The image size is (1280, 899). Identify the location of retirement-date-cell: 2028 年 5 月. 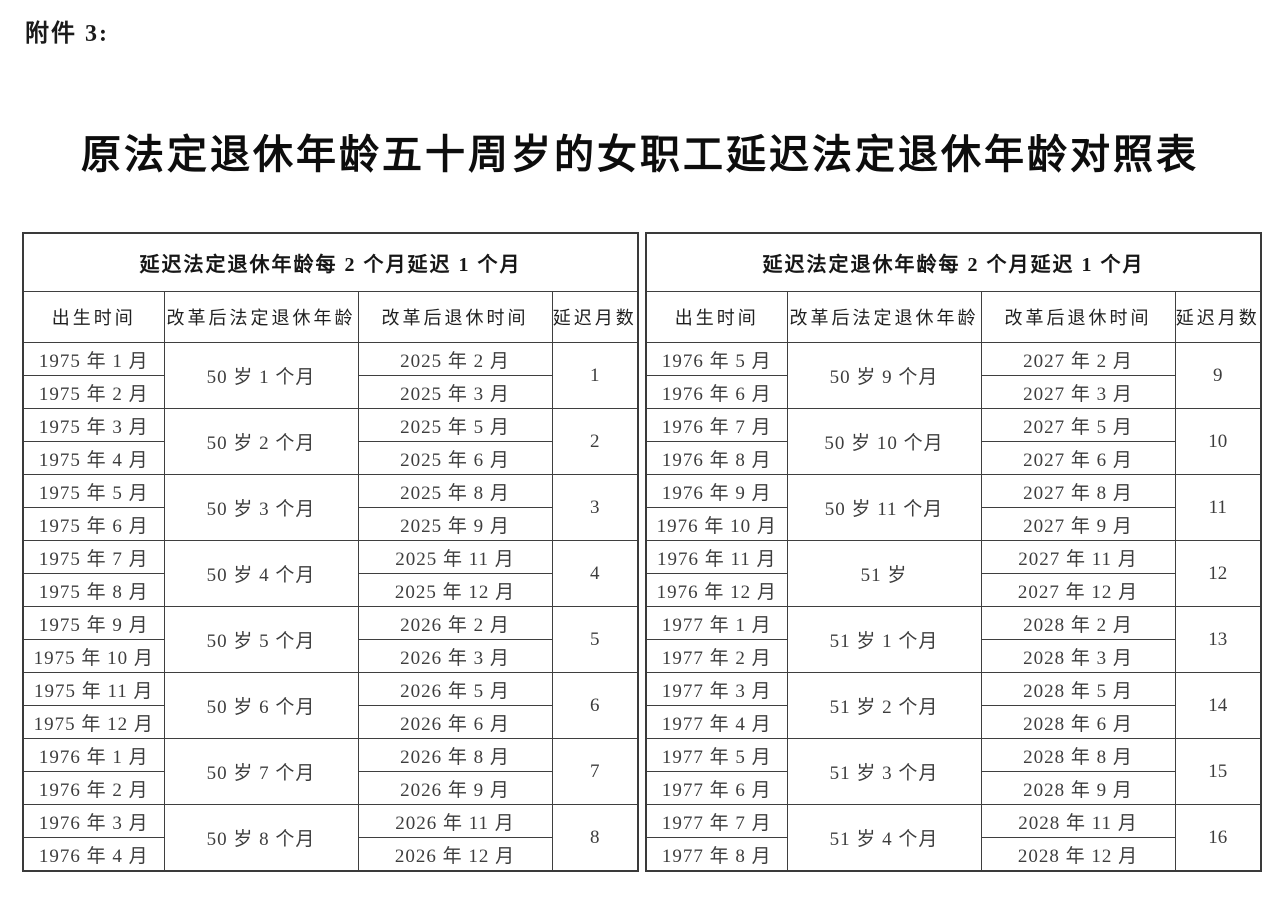
(1078, 689).